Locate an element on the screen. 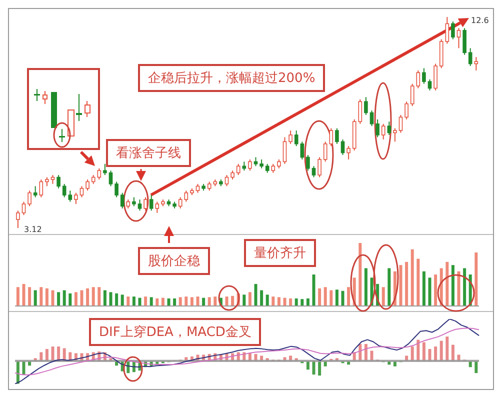  annotation: DIF上穿DEA，MACD金叉 is located at coordinates (175, 332).